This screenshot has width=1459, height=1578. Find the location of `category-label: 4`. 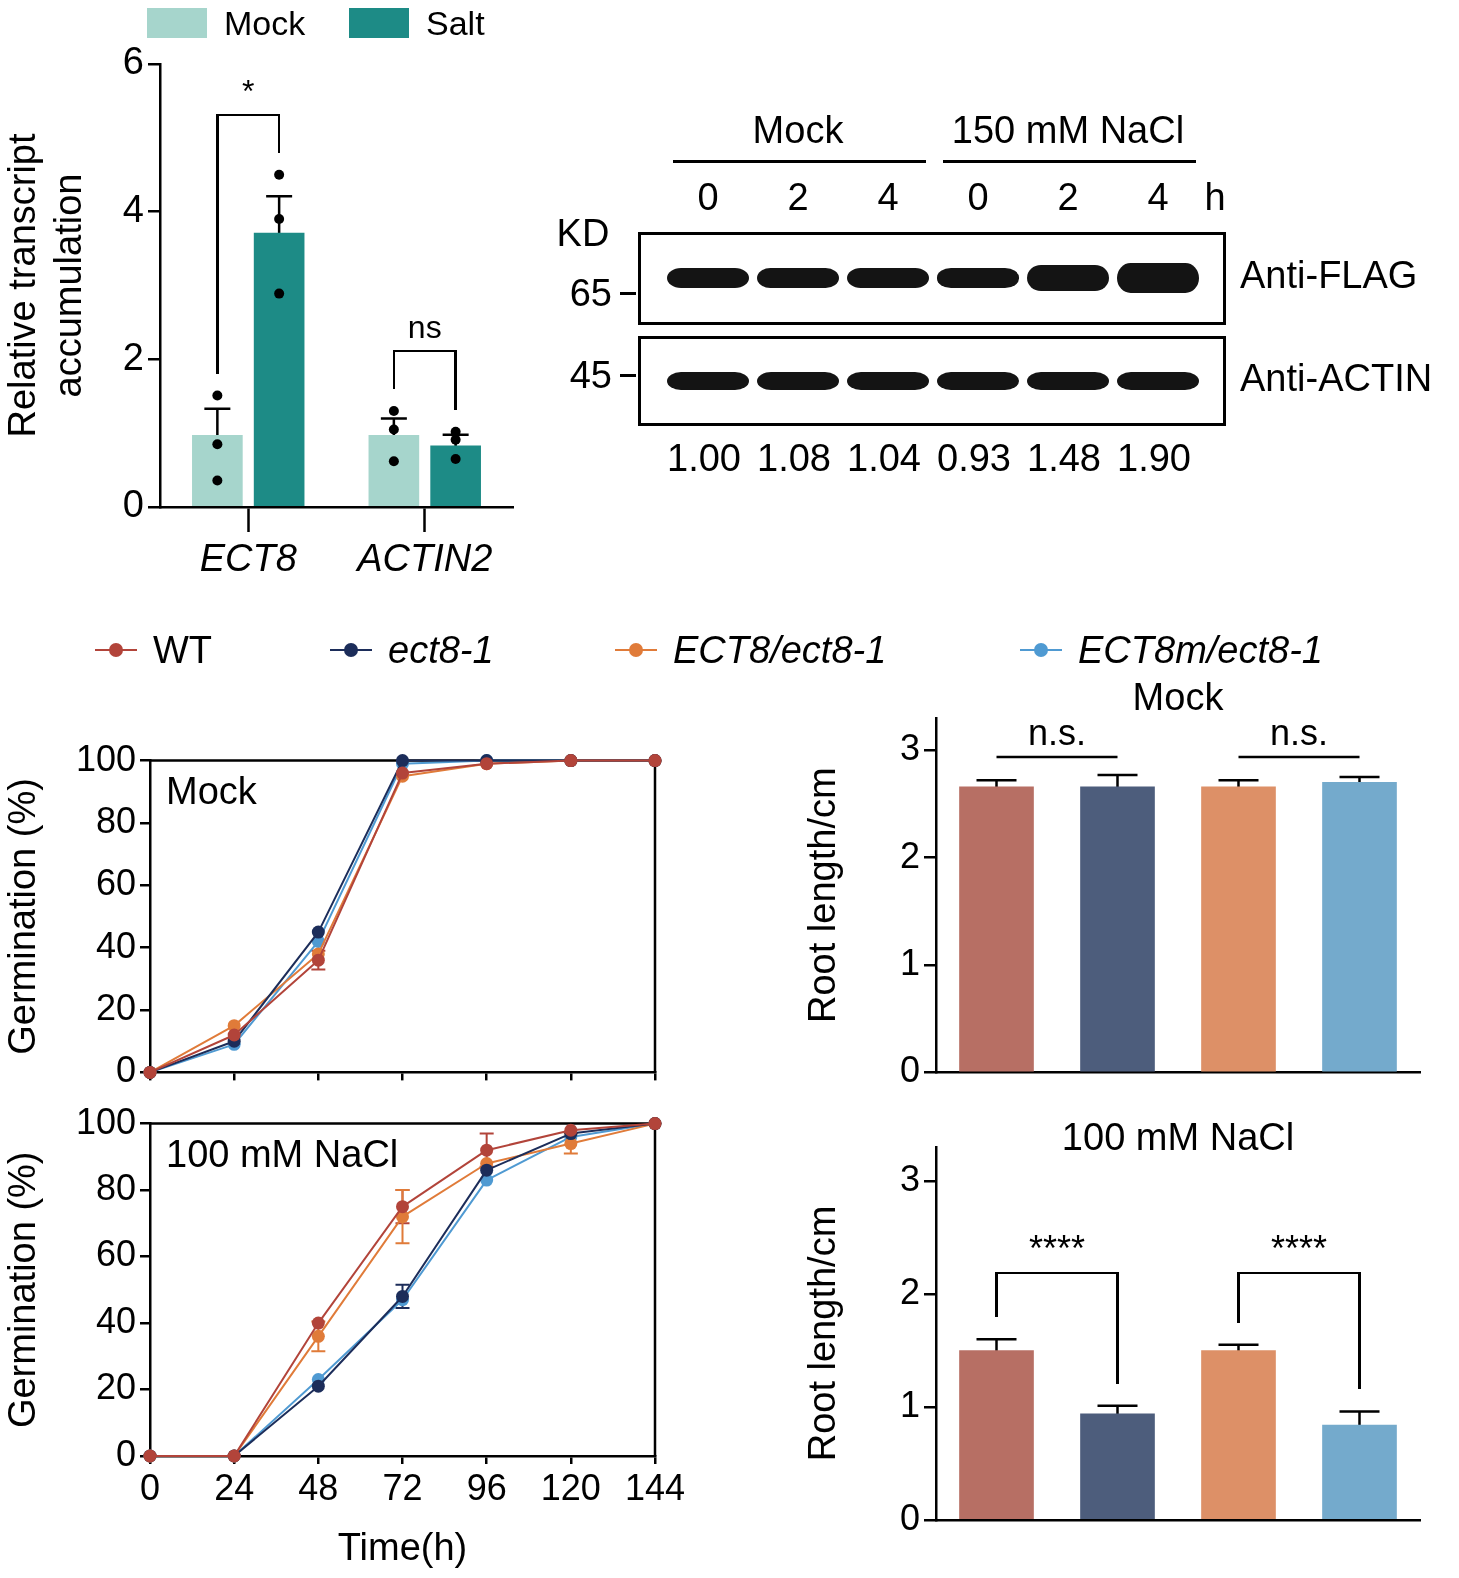

category-label: 4 is located at coordinates (1158, 197).